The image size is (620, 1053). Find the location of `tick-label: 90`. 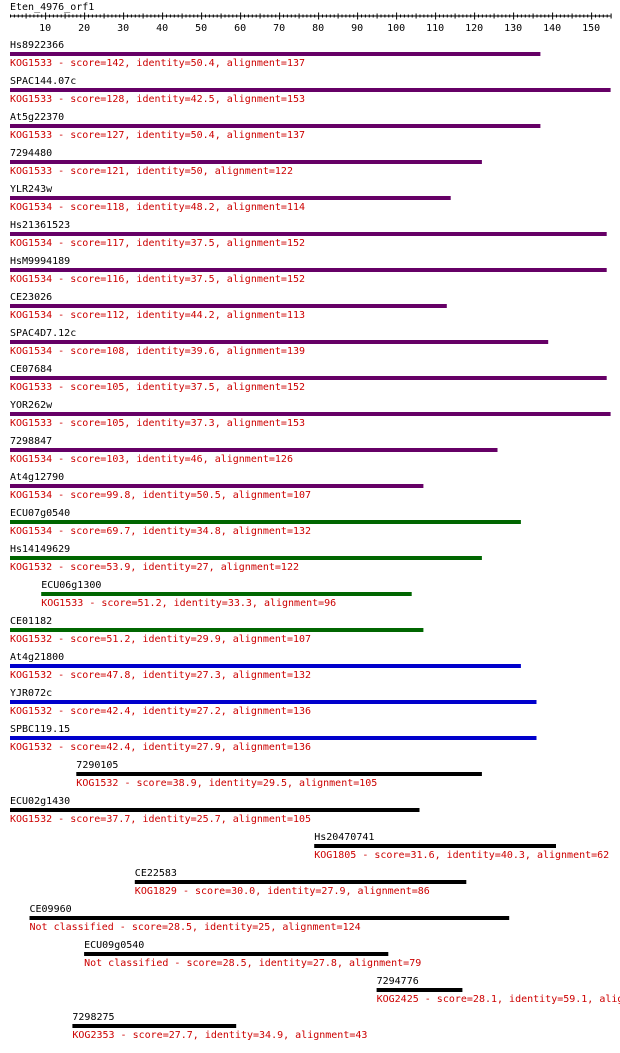

tick-label: 90 is located at coordinates (357, 28).